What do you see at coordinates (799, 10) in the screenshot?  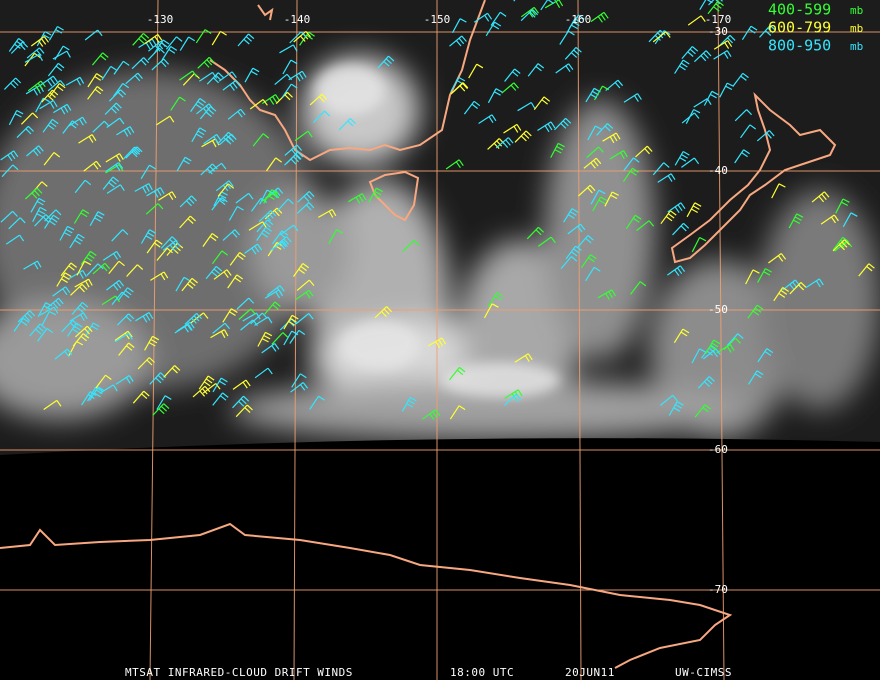 I see `legend-label: 400-599` at bounding box center [799, 10].